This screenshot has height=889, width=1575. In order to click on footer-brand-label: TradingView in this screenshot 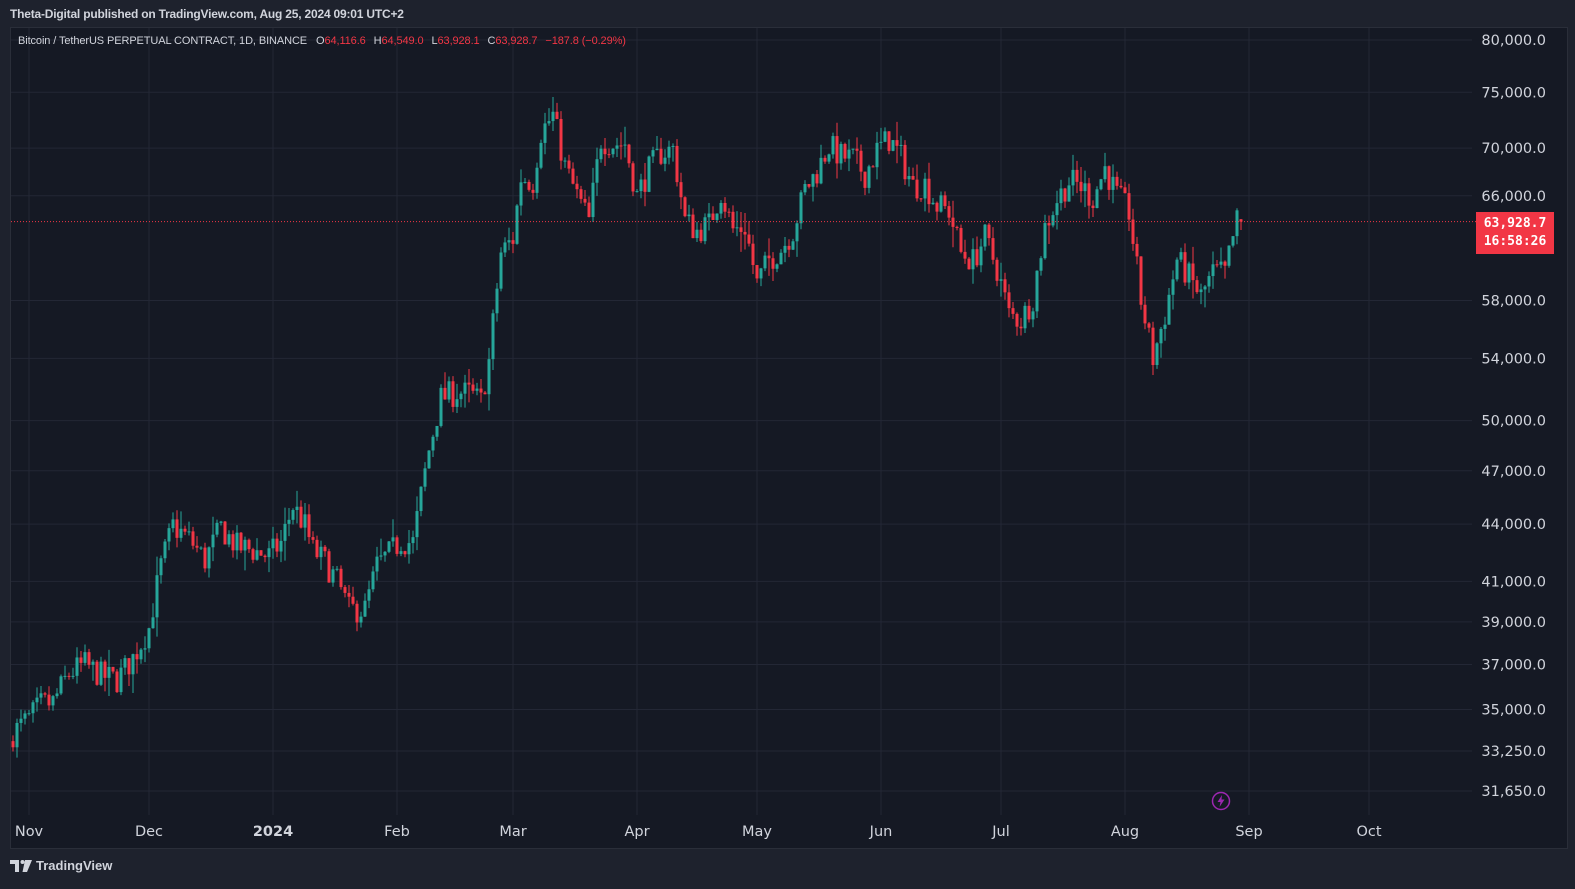, I will do `click(74, 865)`.